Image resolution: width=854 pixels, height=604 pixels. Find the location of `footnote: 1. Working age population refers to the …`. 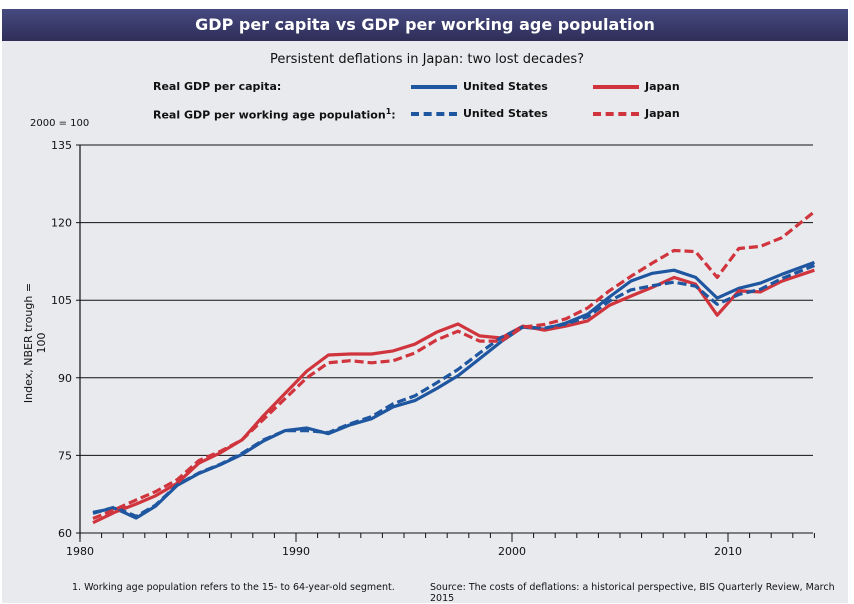

footnote: 1. Working age population refers to the … is located at coordinates (233, 587).